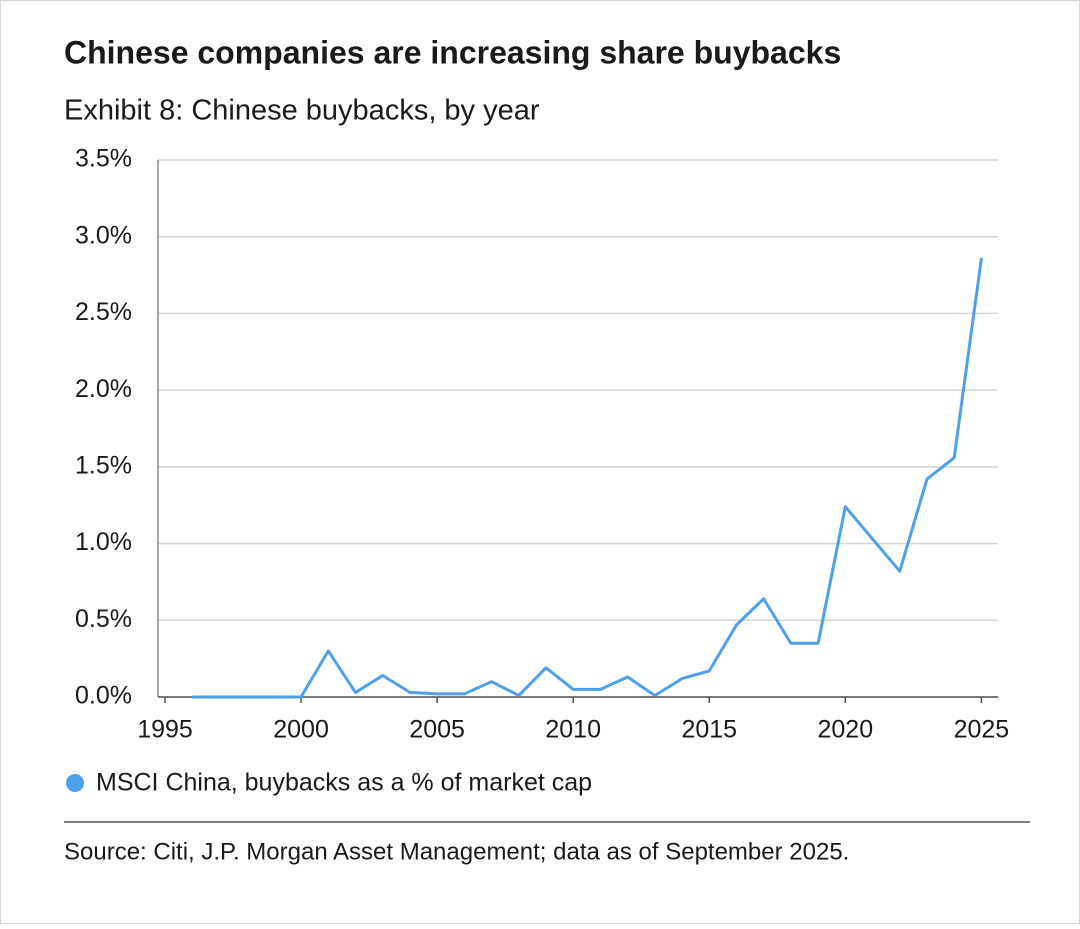 The image size is (1080, 929). I want to click on y-tick-label: 0.5%, so click(103, 619).